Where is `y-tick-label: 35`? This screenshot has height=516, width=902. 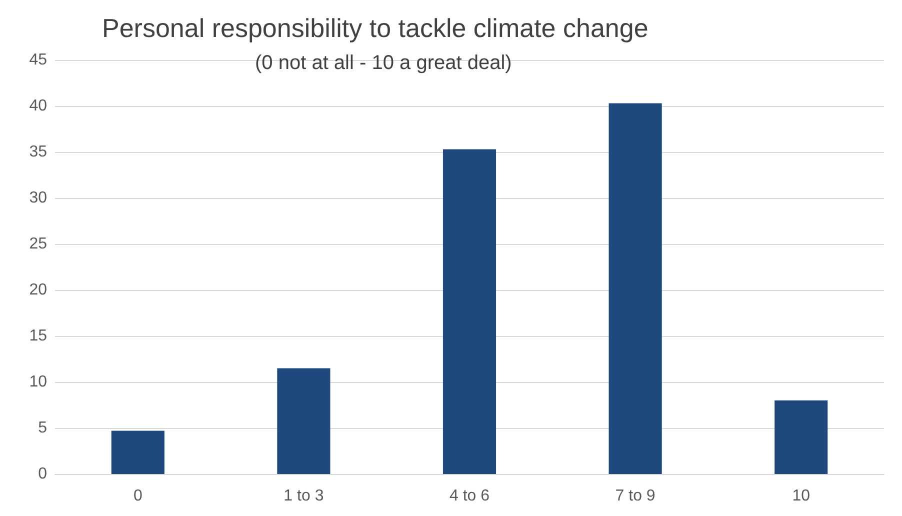 y-tick-label: 35 is located at coordinates (38, 152).